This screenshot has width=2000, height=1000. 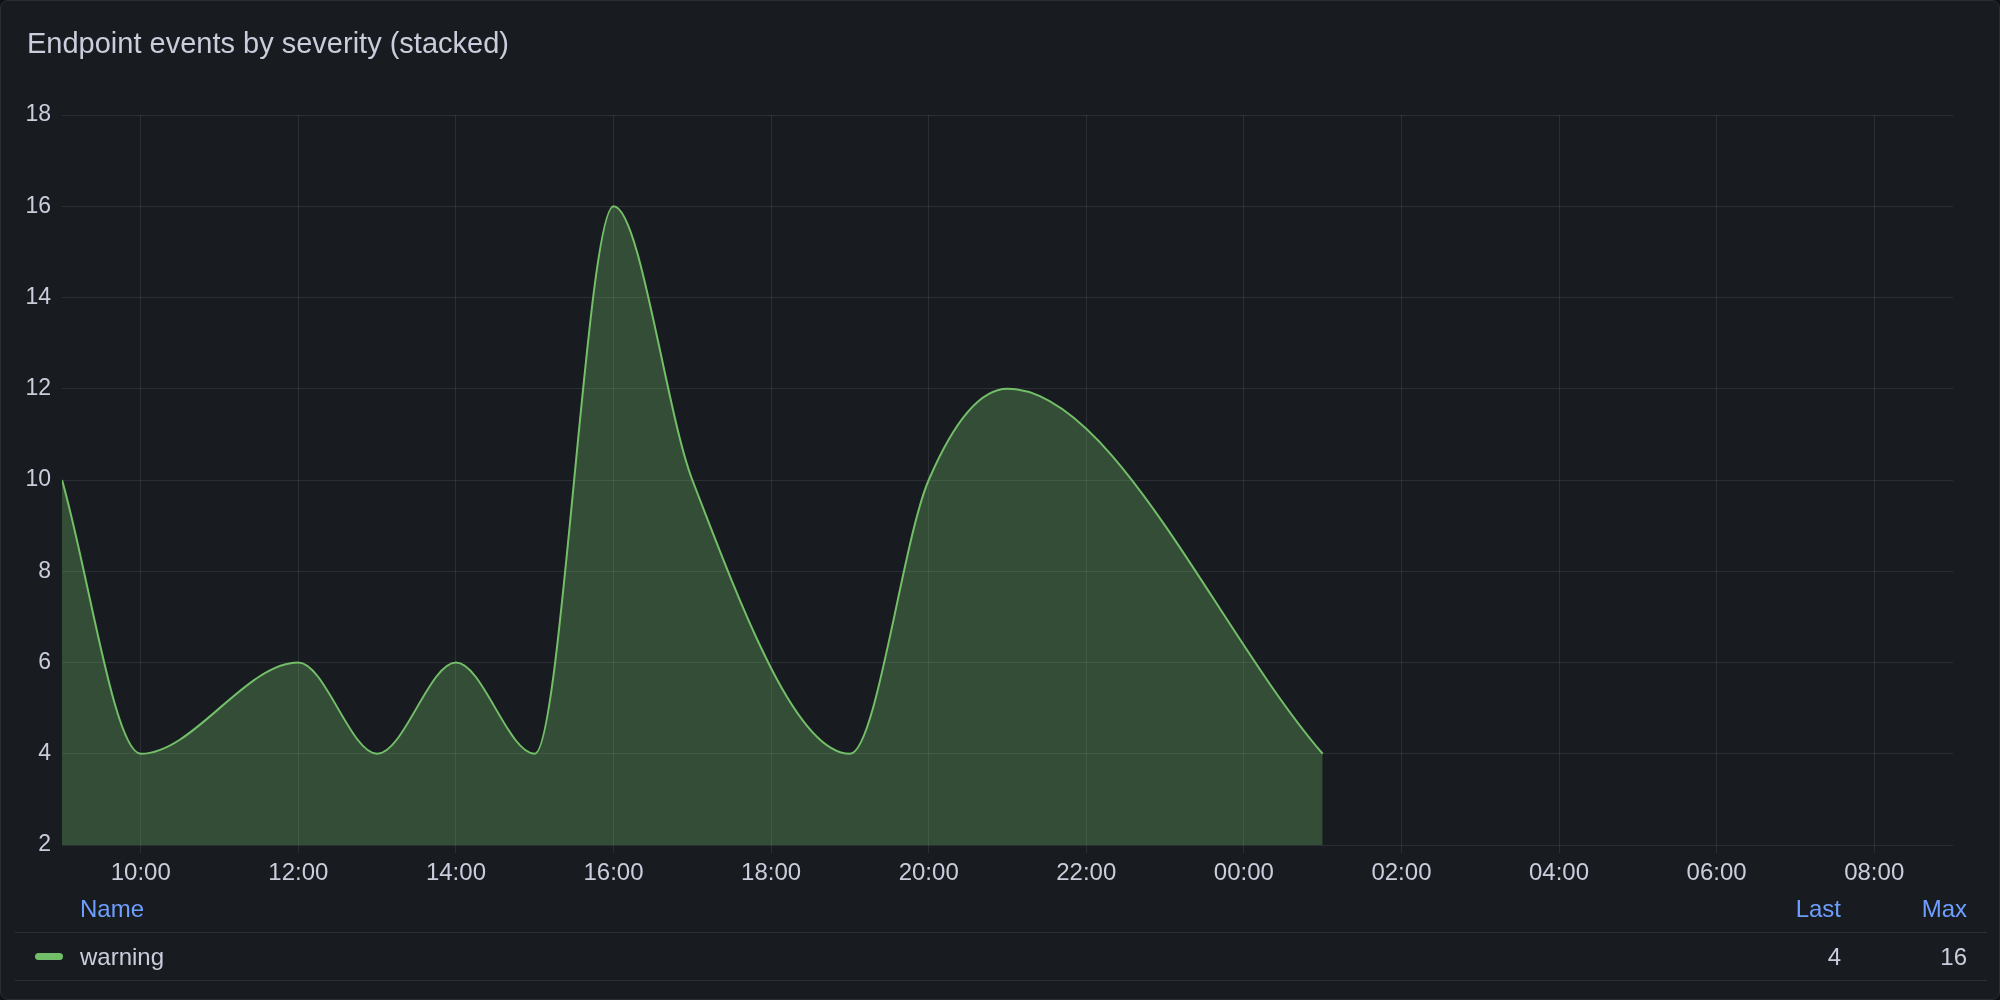 What do you see at coordinates (1818, 909) in the screenshot?
I see `text: Last` at bounding box center [1818, 909].